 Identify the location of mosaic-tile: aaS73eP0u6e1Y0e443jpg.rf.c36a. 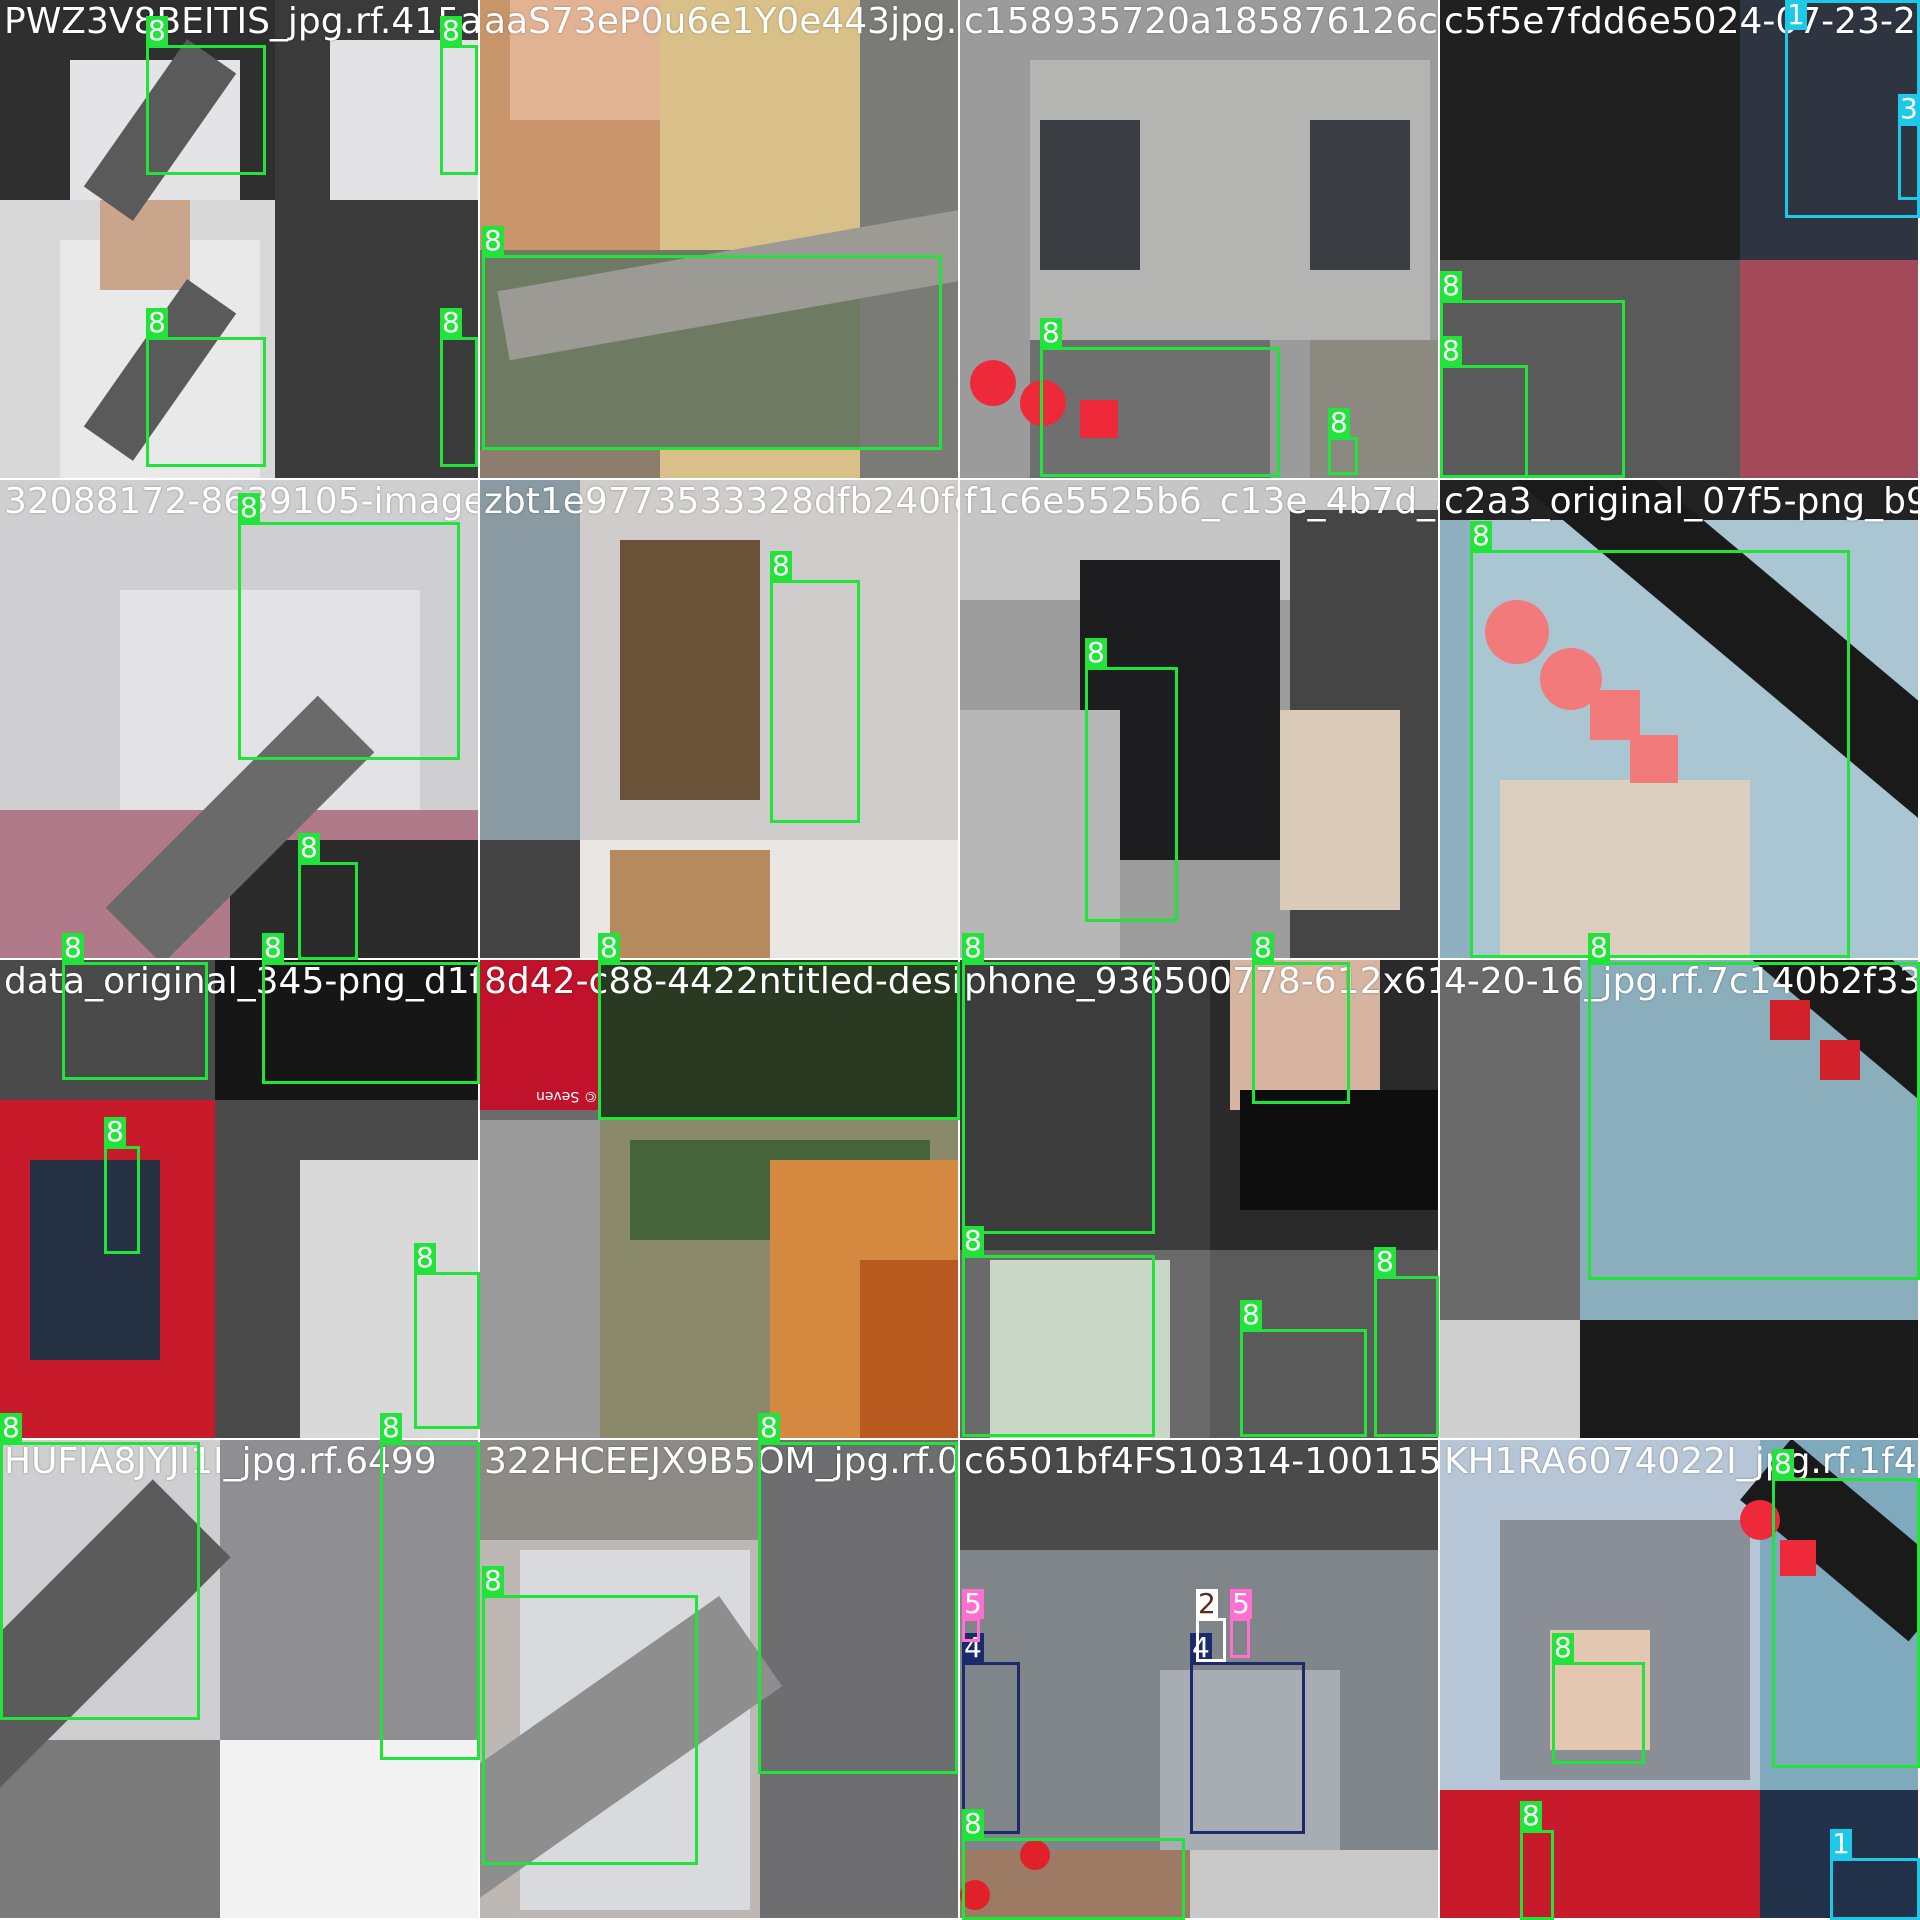
(719, 239).